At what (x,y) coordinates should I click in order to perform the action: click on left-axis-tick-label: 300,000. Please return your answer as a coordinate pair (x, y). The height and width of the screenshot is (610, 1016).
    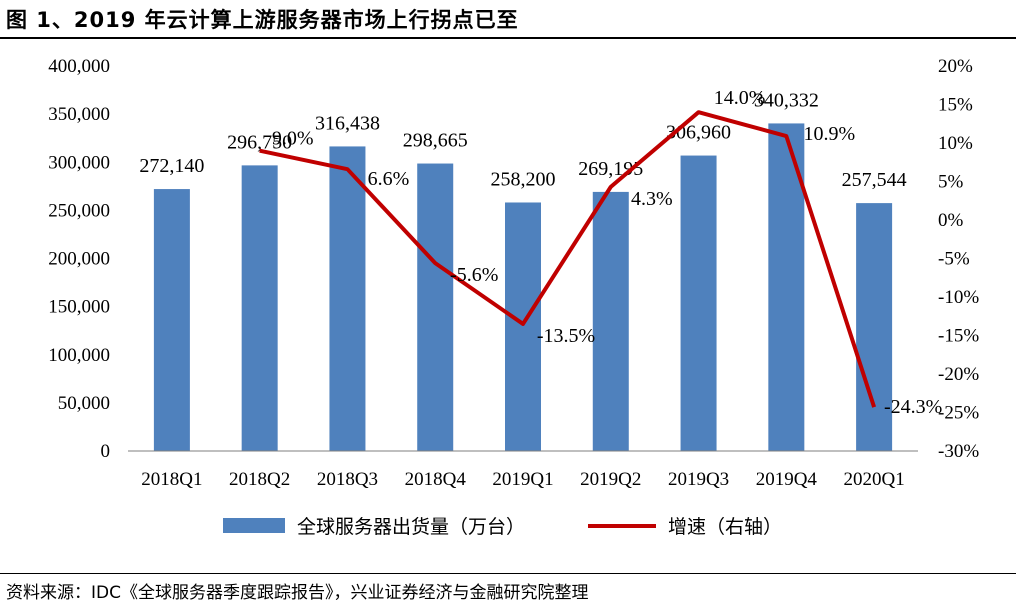
    Looking at the image, I should click on (79, 162).